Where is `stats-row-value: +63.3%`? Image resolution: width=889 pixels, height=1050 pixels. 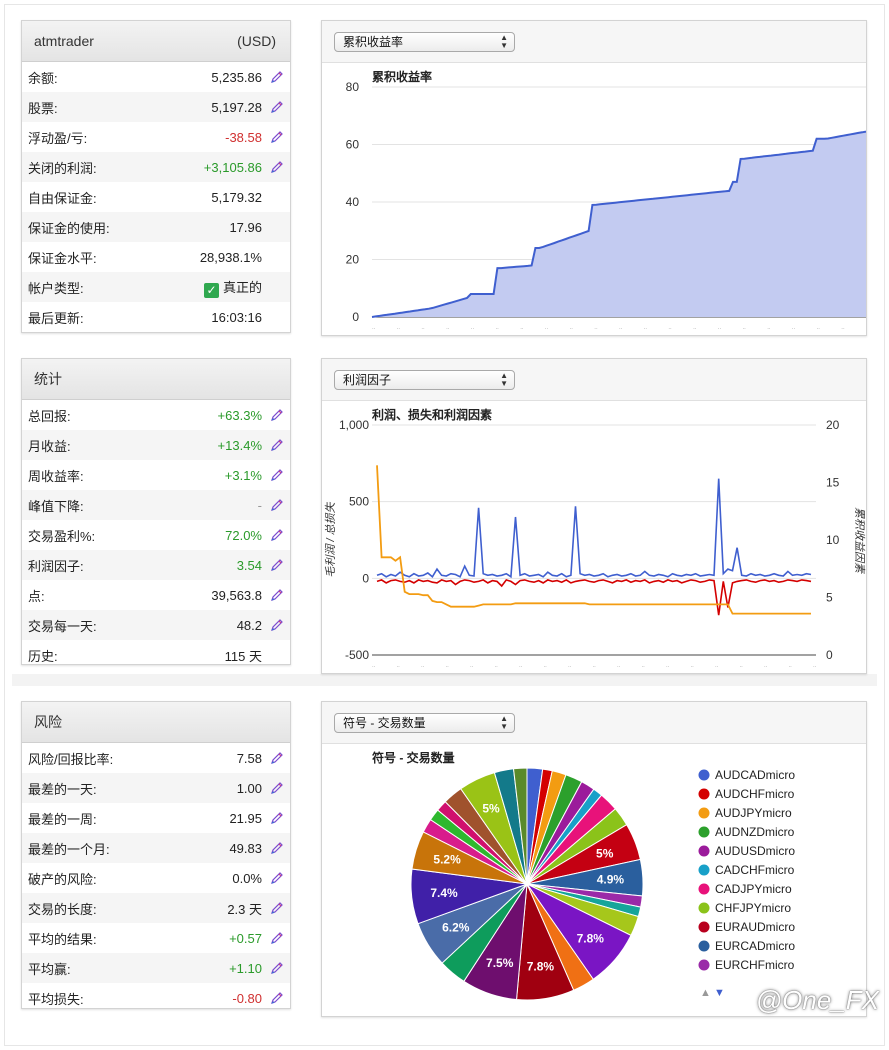
stats-row-value: +63.3% is located at coordinates (239, 415).